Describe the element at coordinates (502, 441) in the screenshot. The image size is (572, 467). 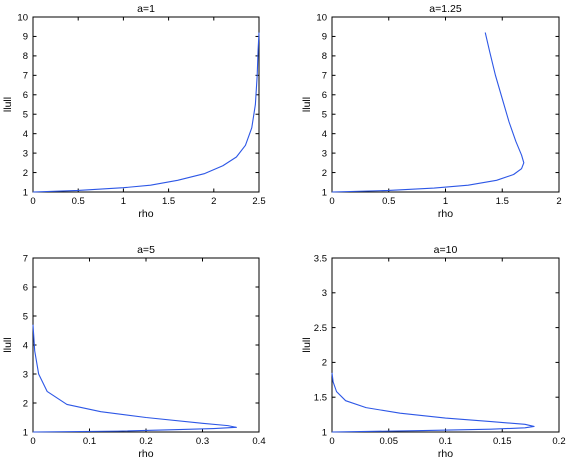
I see `x-tick-label: 0.15` at that location.